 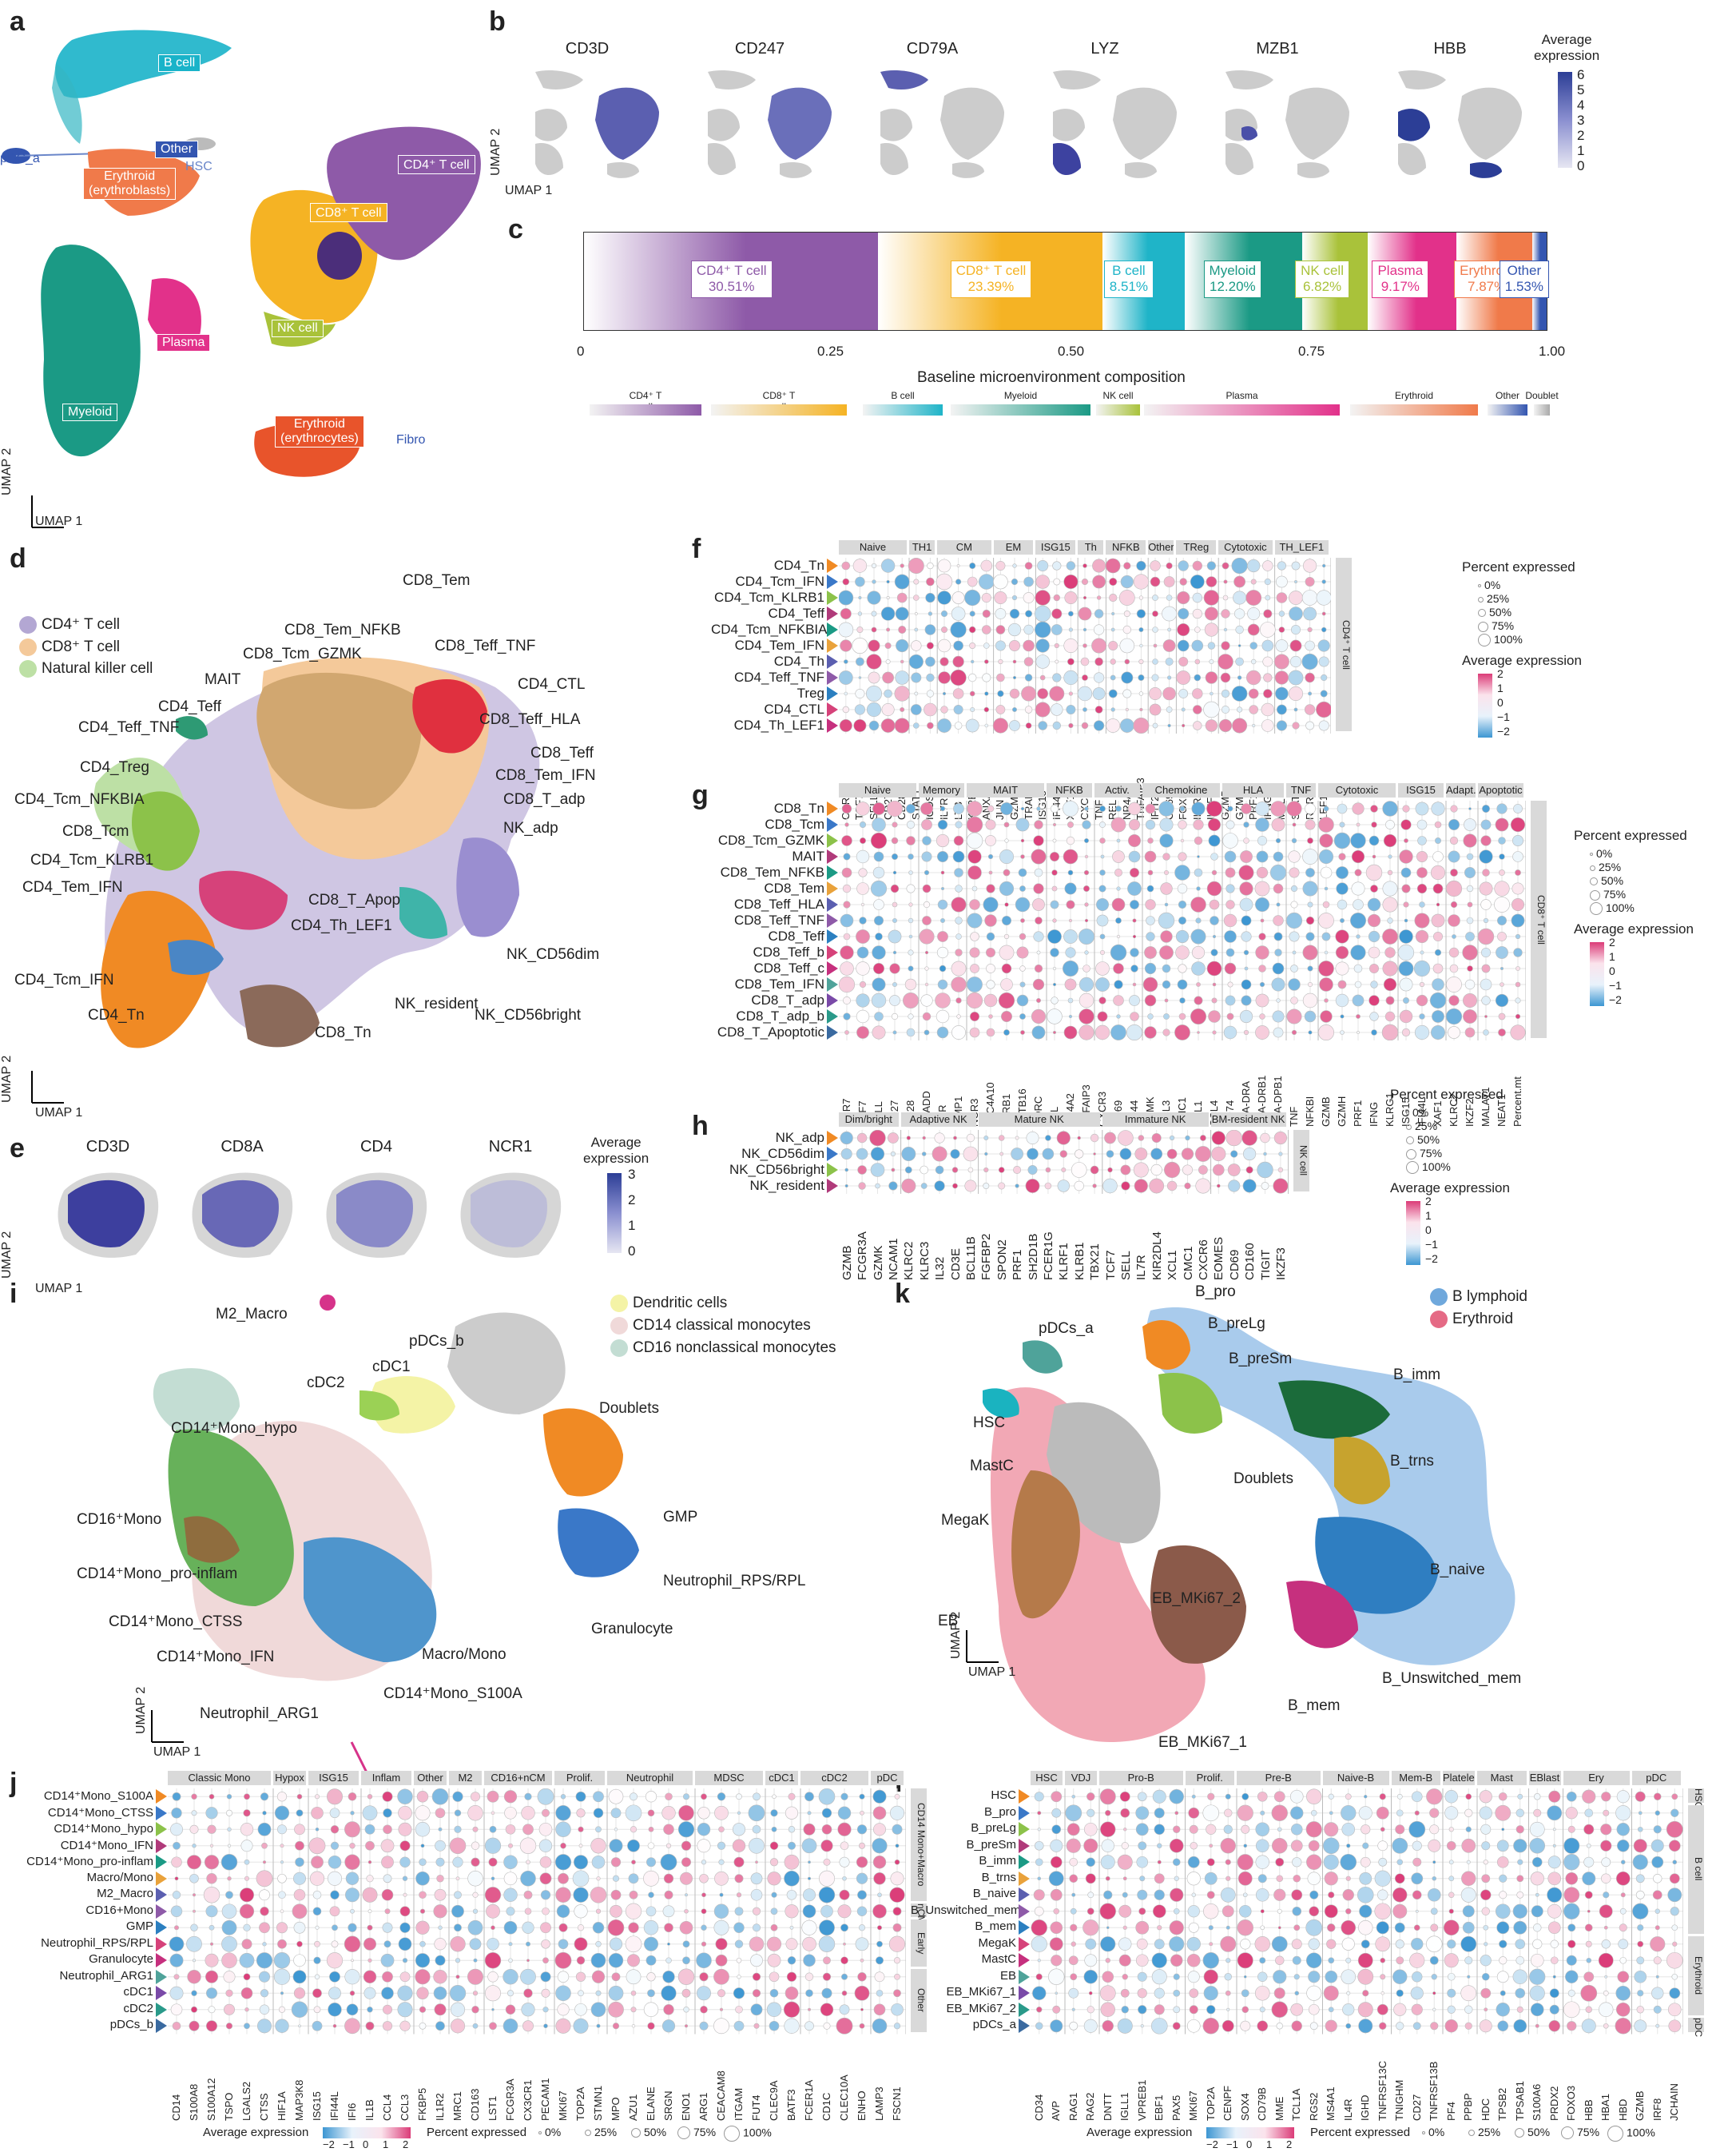 What do you see at coordinates (832, 888) in the screenshot?
I see `panel-g-row-marker` at bounding box center [832, 888].